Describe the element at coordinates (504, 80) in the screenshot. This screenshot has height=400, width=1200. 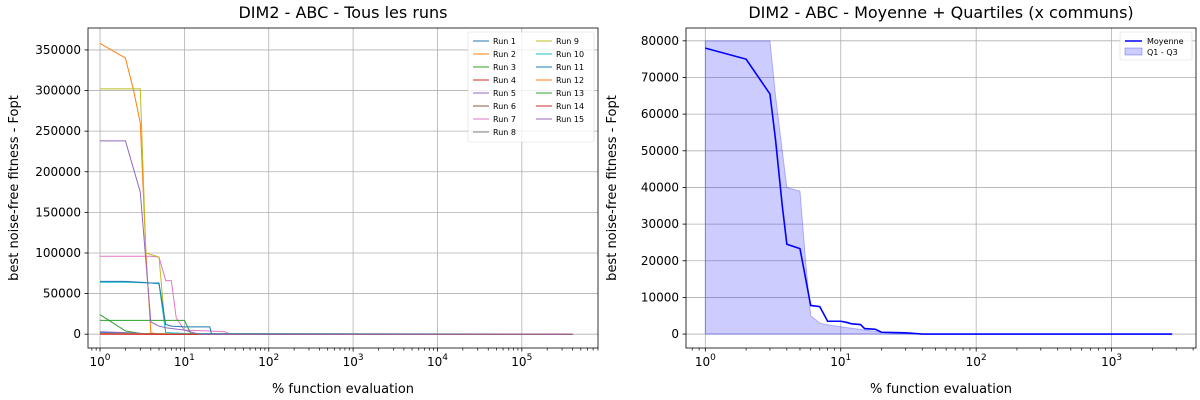
I see `legend-label: Run 4` at that location.